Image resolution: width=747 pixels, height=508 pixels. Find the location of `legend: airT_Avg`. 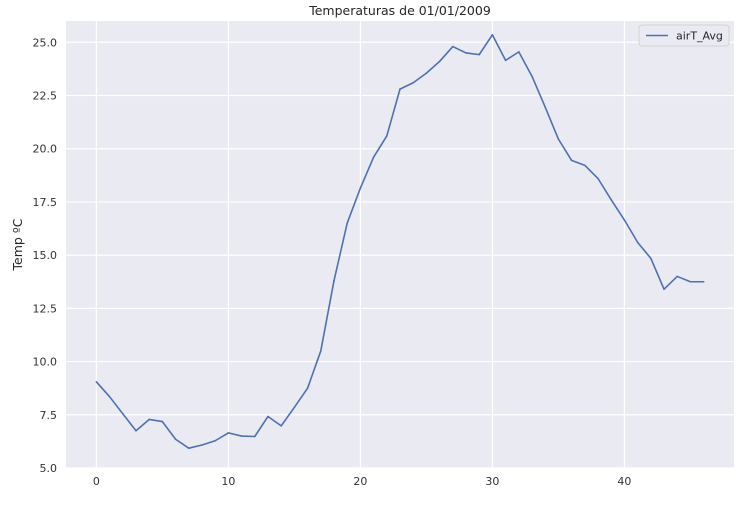

legend: airT_Avg is located at coordinates (684, 35).